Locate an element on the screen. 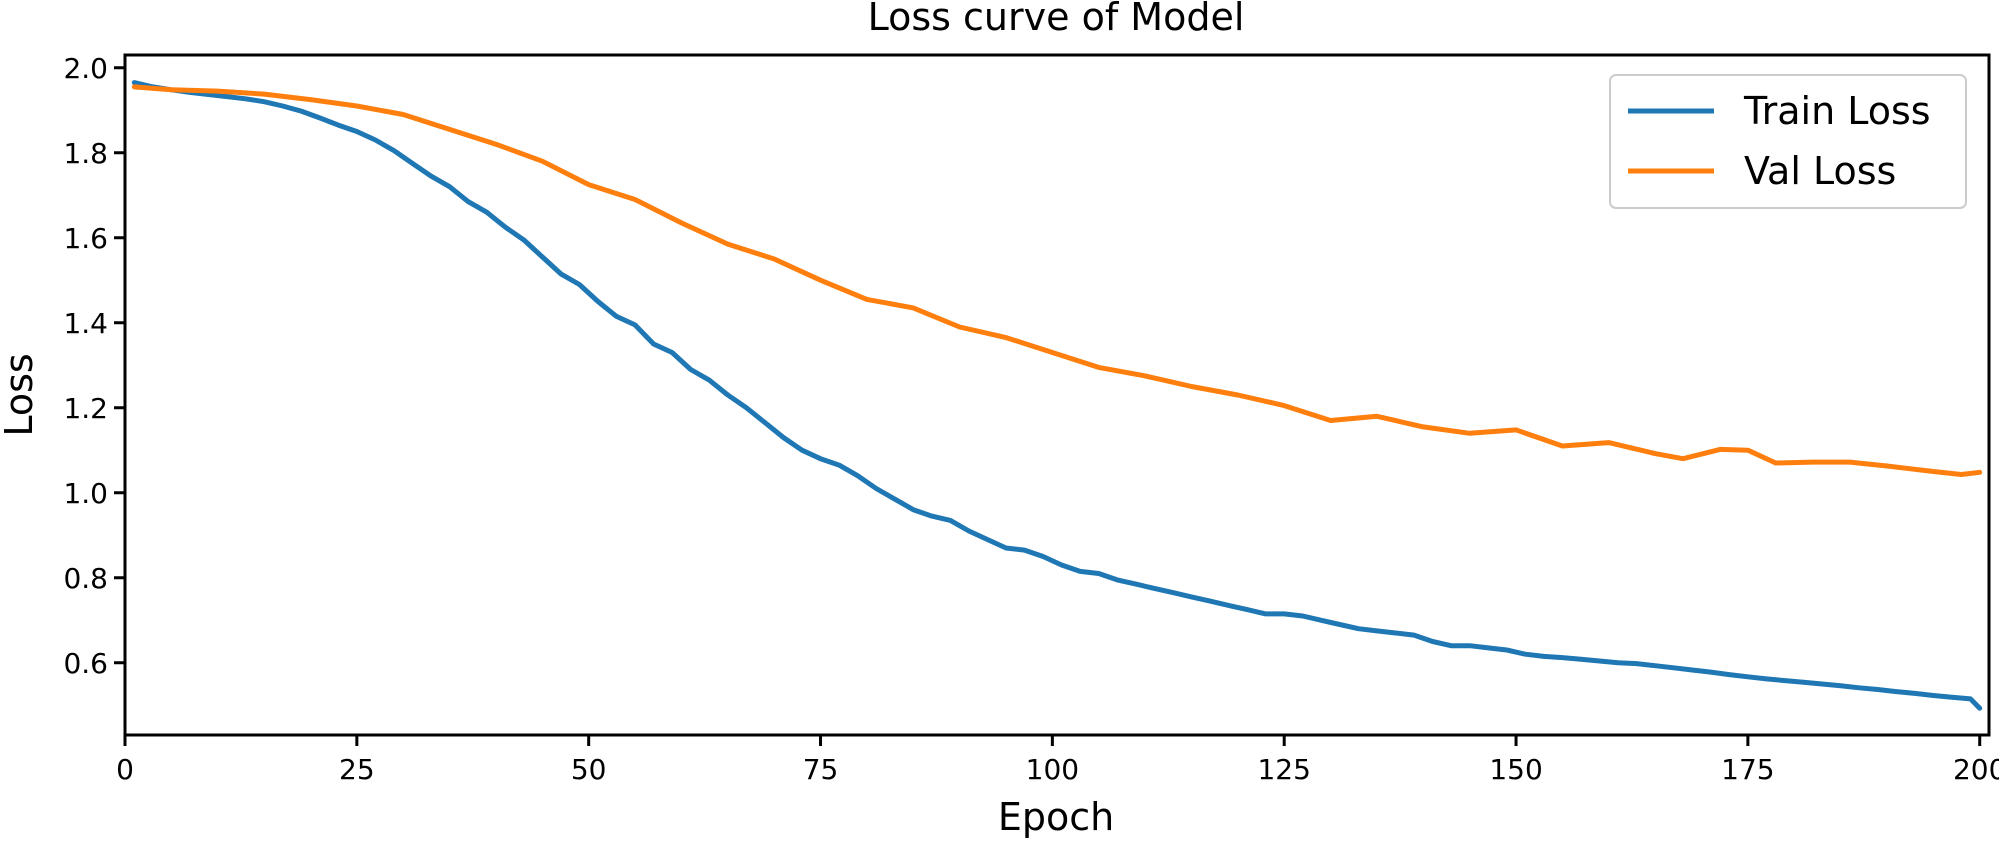  x-tick-label: 150 is located at coordinates (1515, 769).